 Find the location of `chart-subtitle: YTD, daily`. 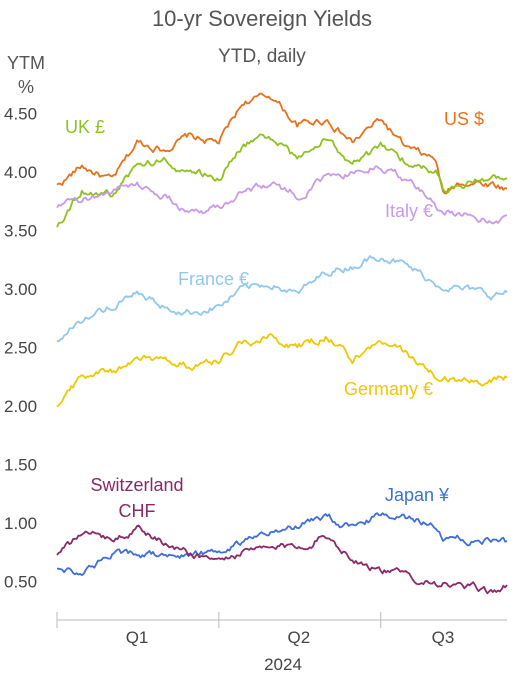

chart-subtitle: YTD, daily is located at coordinates (262, 56).